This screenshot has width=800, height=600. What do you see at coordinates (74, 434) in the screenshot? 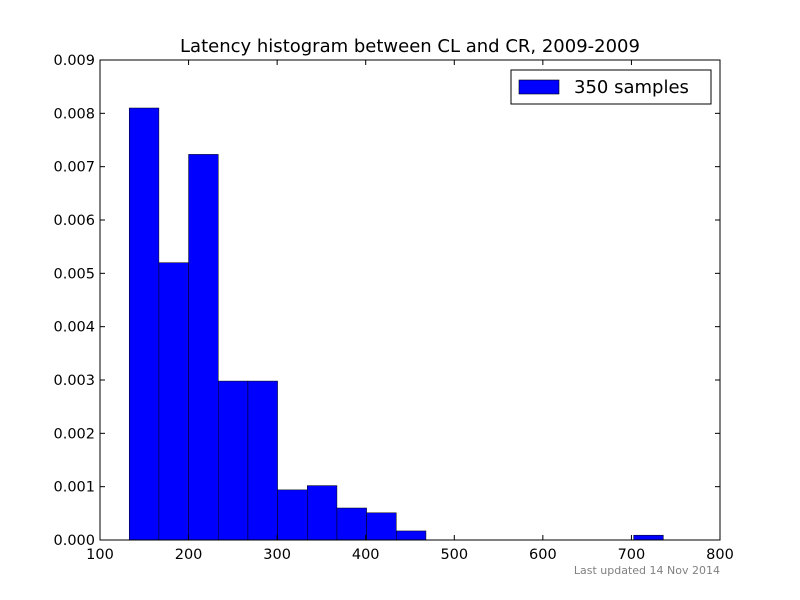
I see `y-tick-label: 0.002` at bounding box center [74, 434].